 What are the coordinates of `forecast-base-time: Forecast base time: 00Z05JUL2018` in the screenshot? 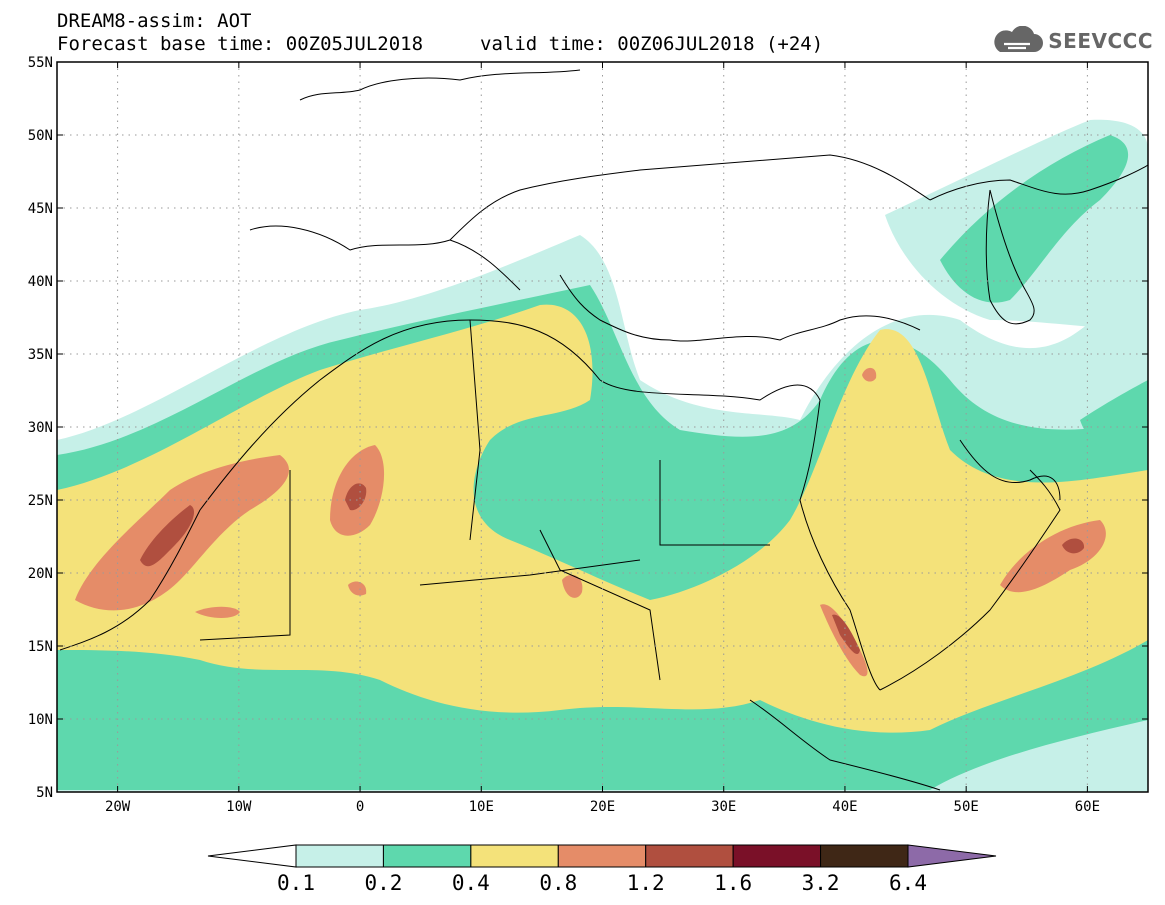 It's located at (240, 44).